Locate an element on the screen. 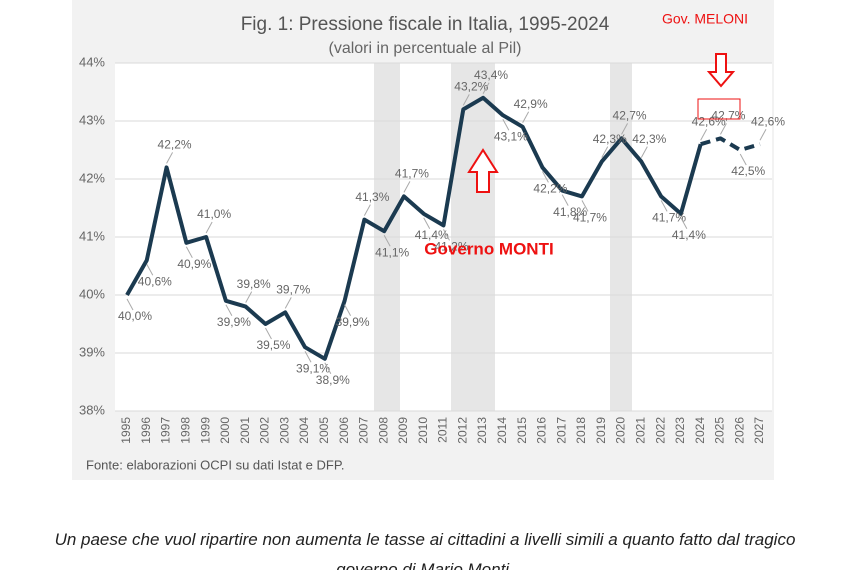 Image resolution: width=850 pixels, height=570 pixels. arrow-up is located at coordinates (483, 170).